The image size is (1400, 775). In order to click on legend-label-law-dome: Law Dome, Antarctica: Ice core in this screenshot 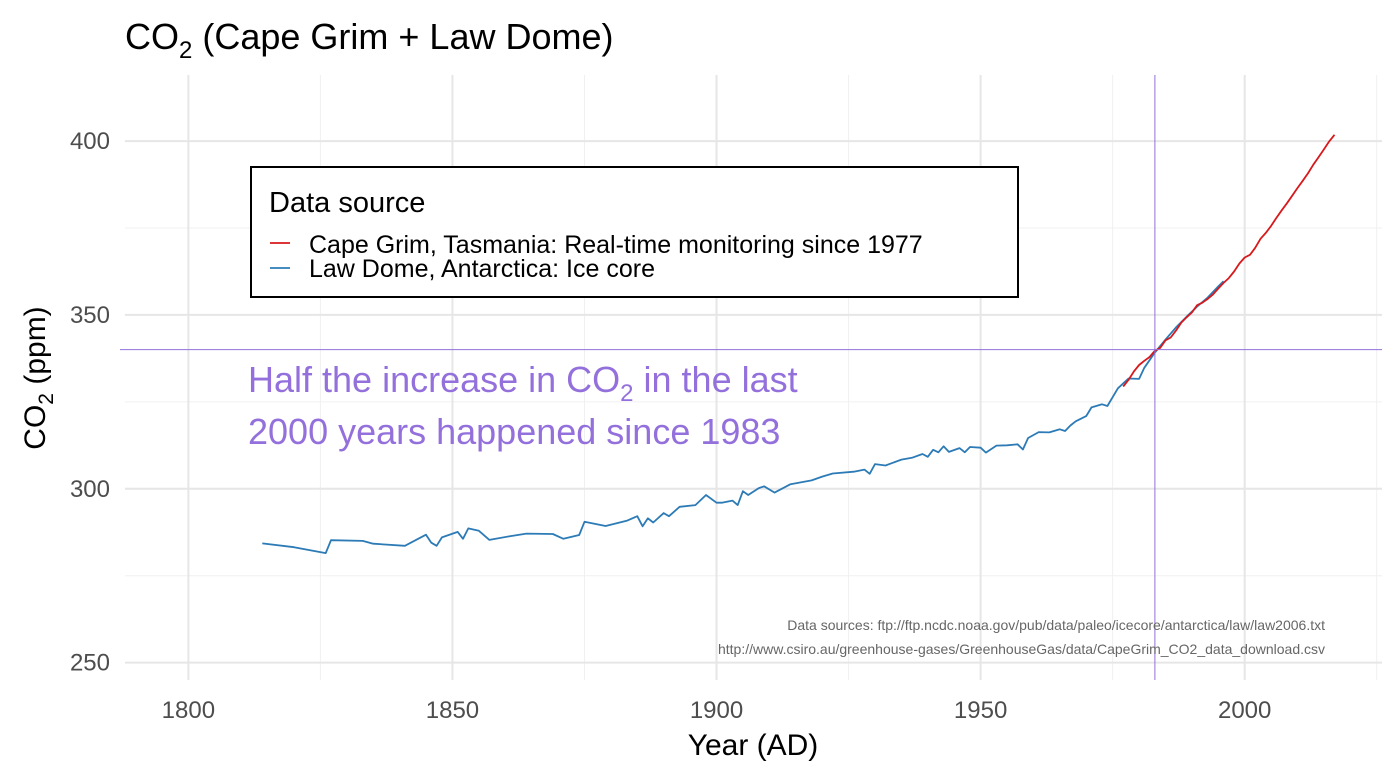, I will do `click(482, 269)`.